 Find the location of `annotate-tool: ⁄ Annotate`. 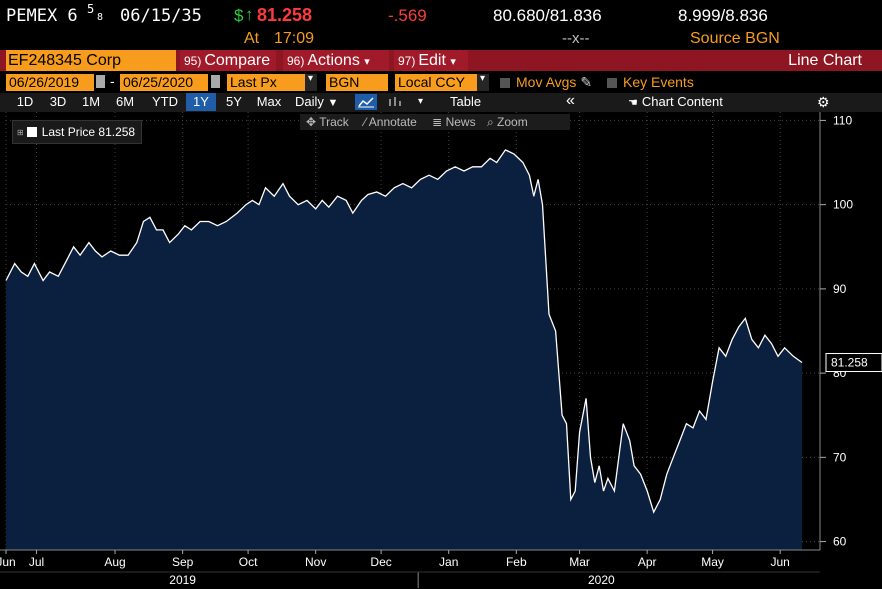

annotate-tool: ⁄ Annotate is located at coordinates (390, 122).